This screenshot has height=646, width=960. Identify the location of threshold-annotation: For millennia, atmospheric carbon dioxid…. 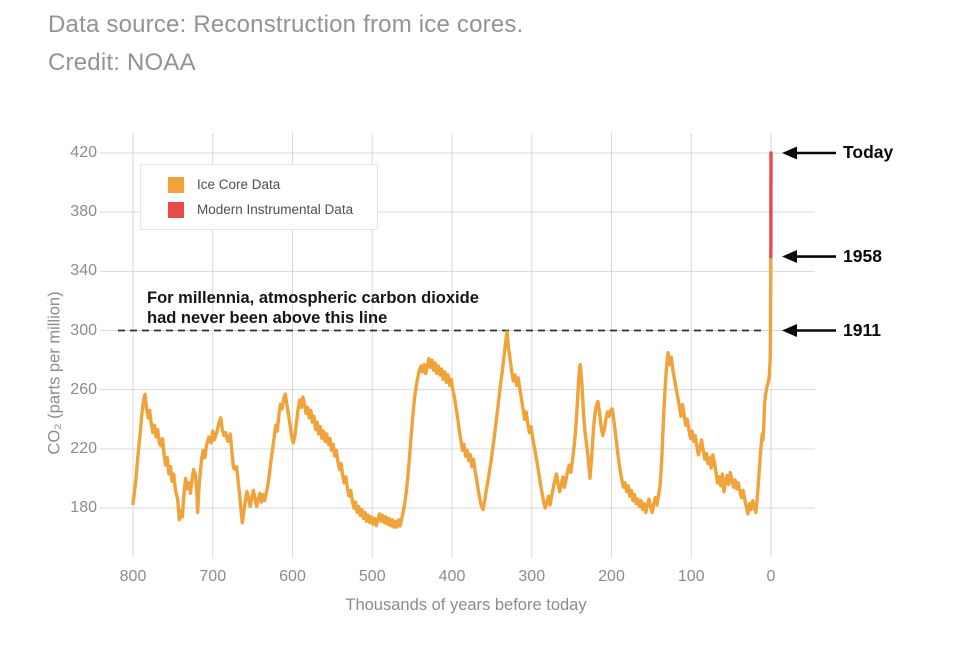
(313, 308).